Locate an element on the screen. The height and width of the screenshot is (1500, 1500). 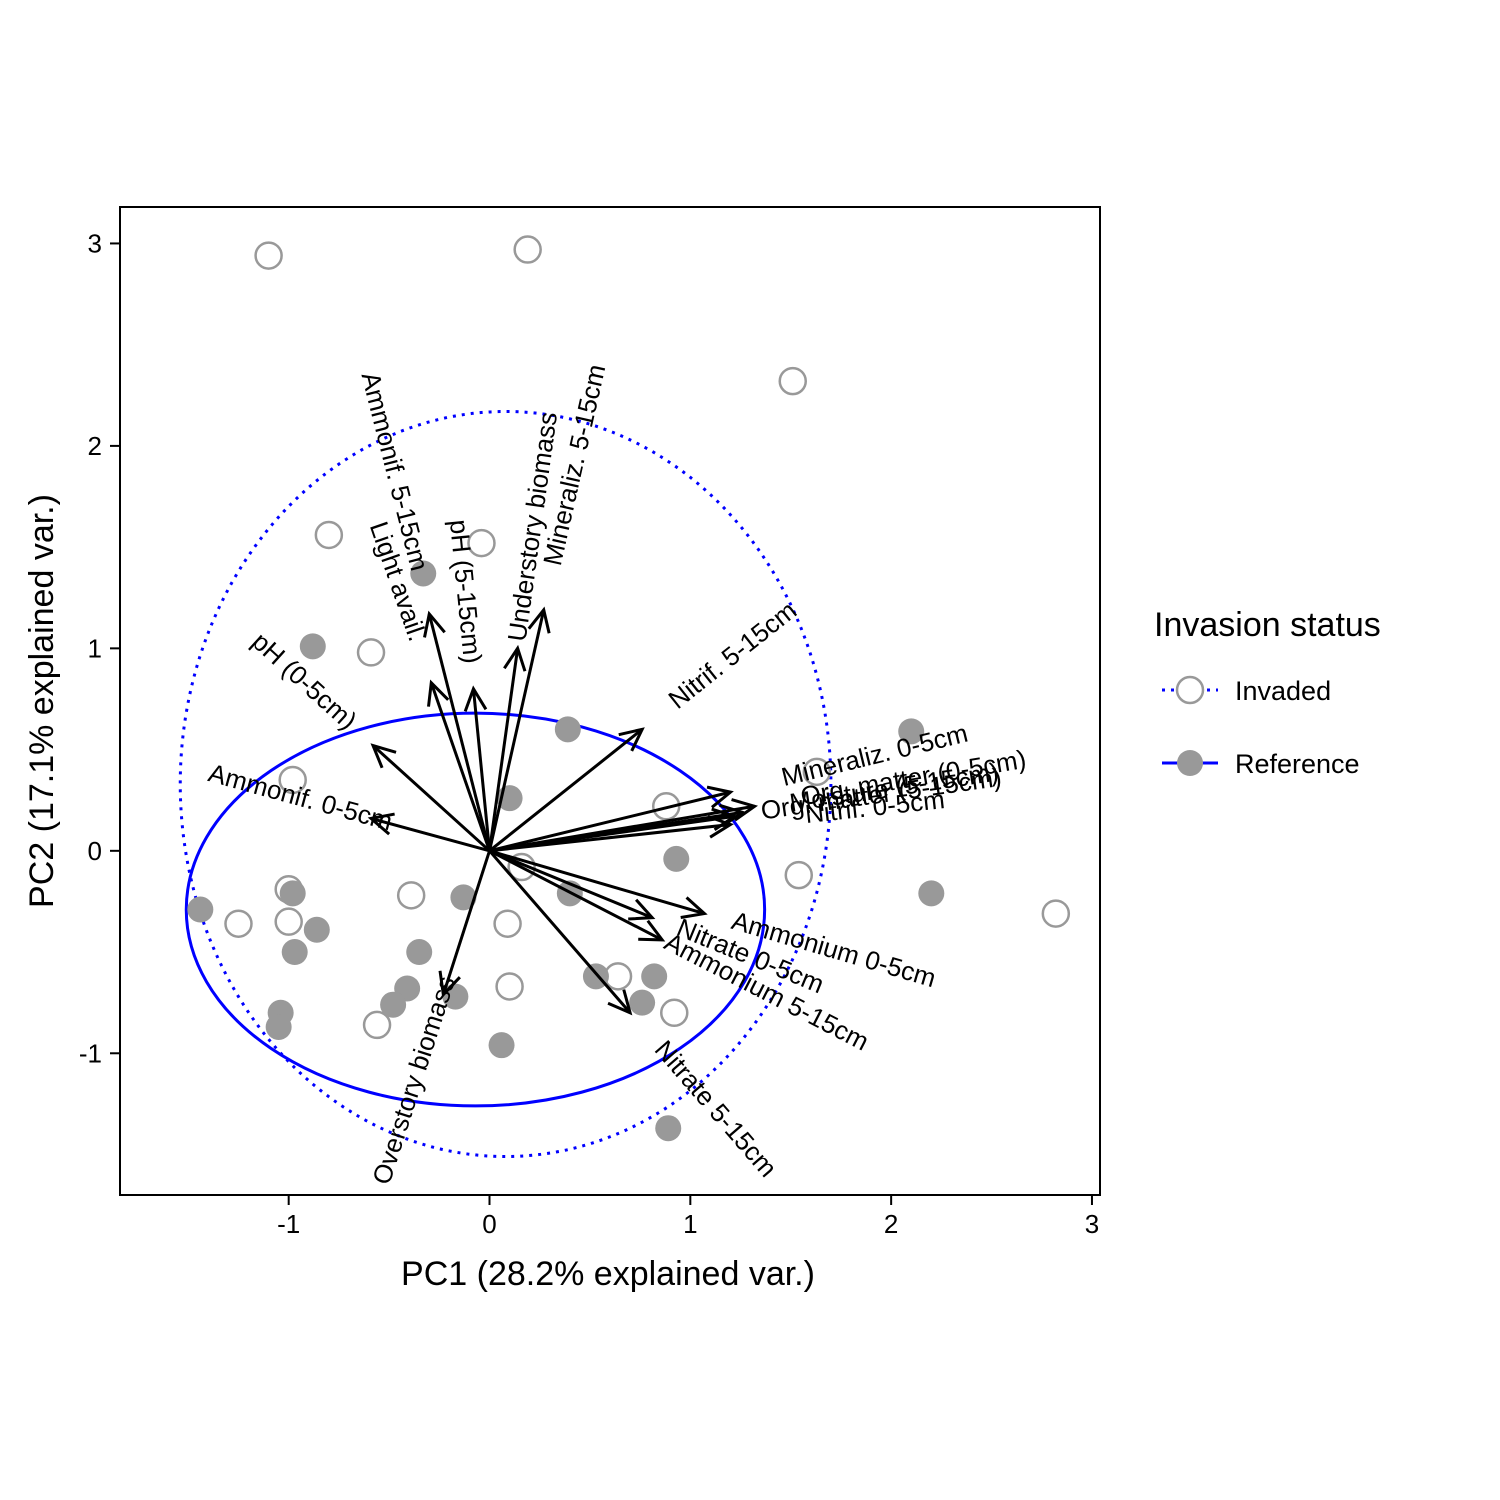
legend: Invasion status Invaded Reference is located at coordinates (1267, 692).